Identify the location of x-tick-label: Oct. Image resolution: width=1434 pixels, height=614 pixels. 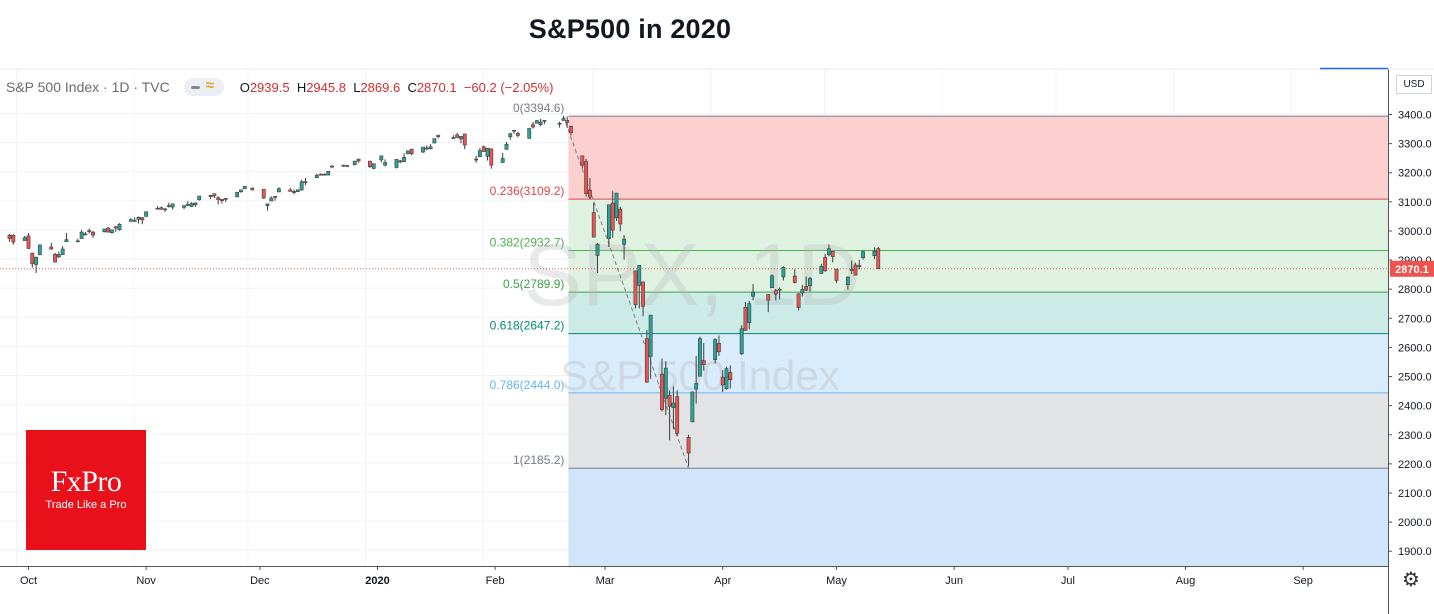
(28, 581).